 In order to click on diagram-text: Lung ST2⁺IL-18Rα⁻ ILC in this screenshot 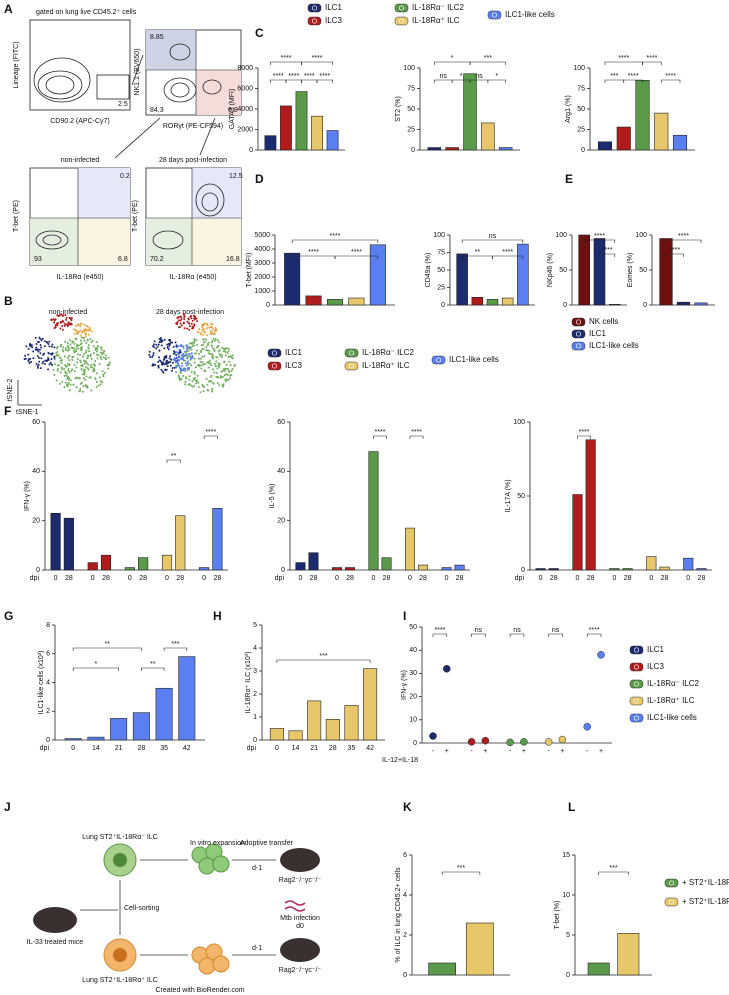, I will do `click(120, 837)`.